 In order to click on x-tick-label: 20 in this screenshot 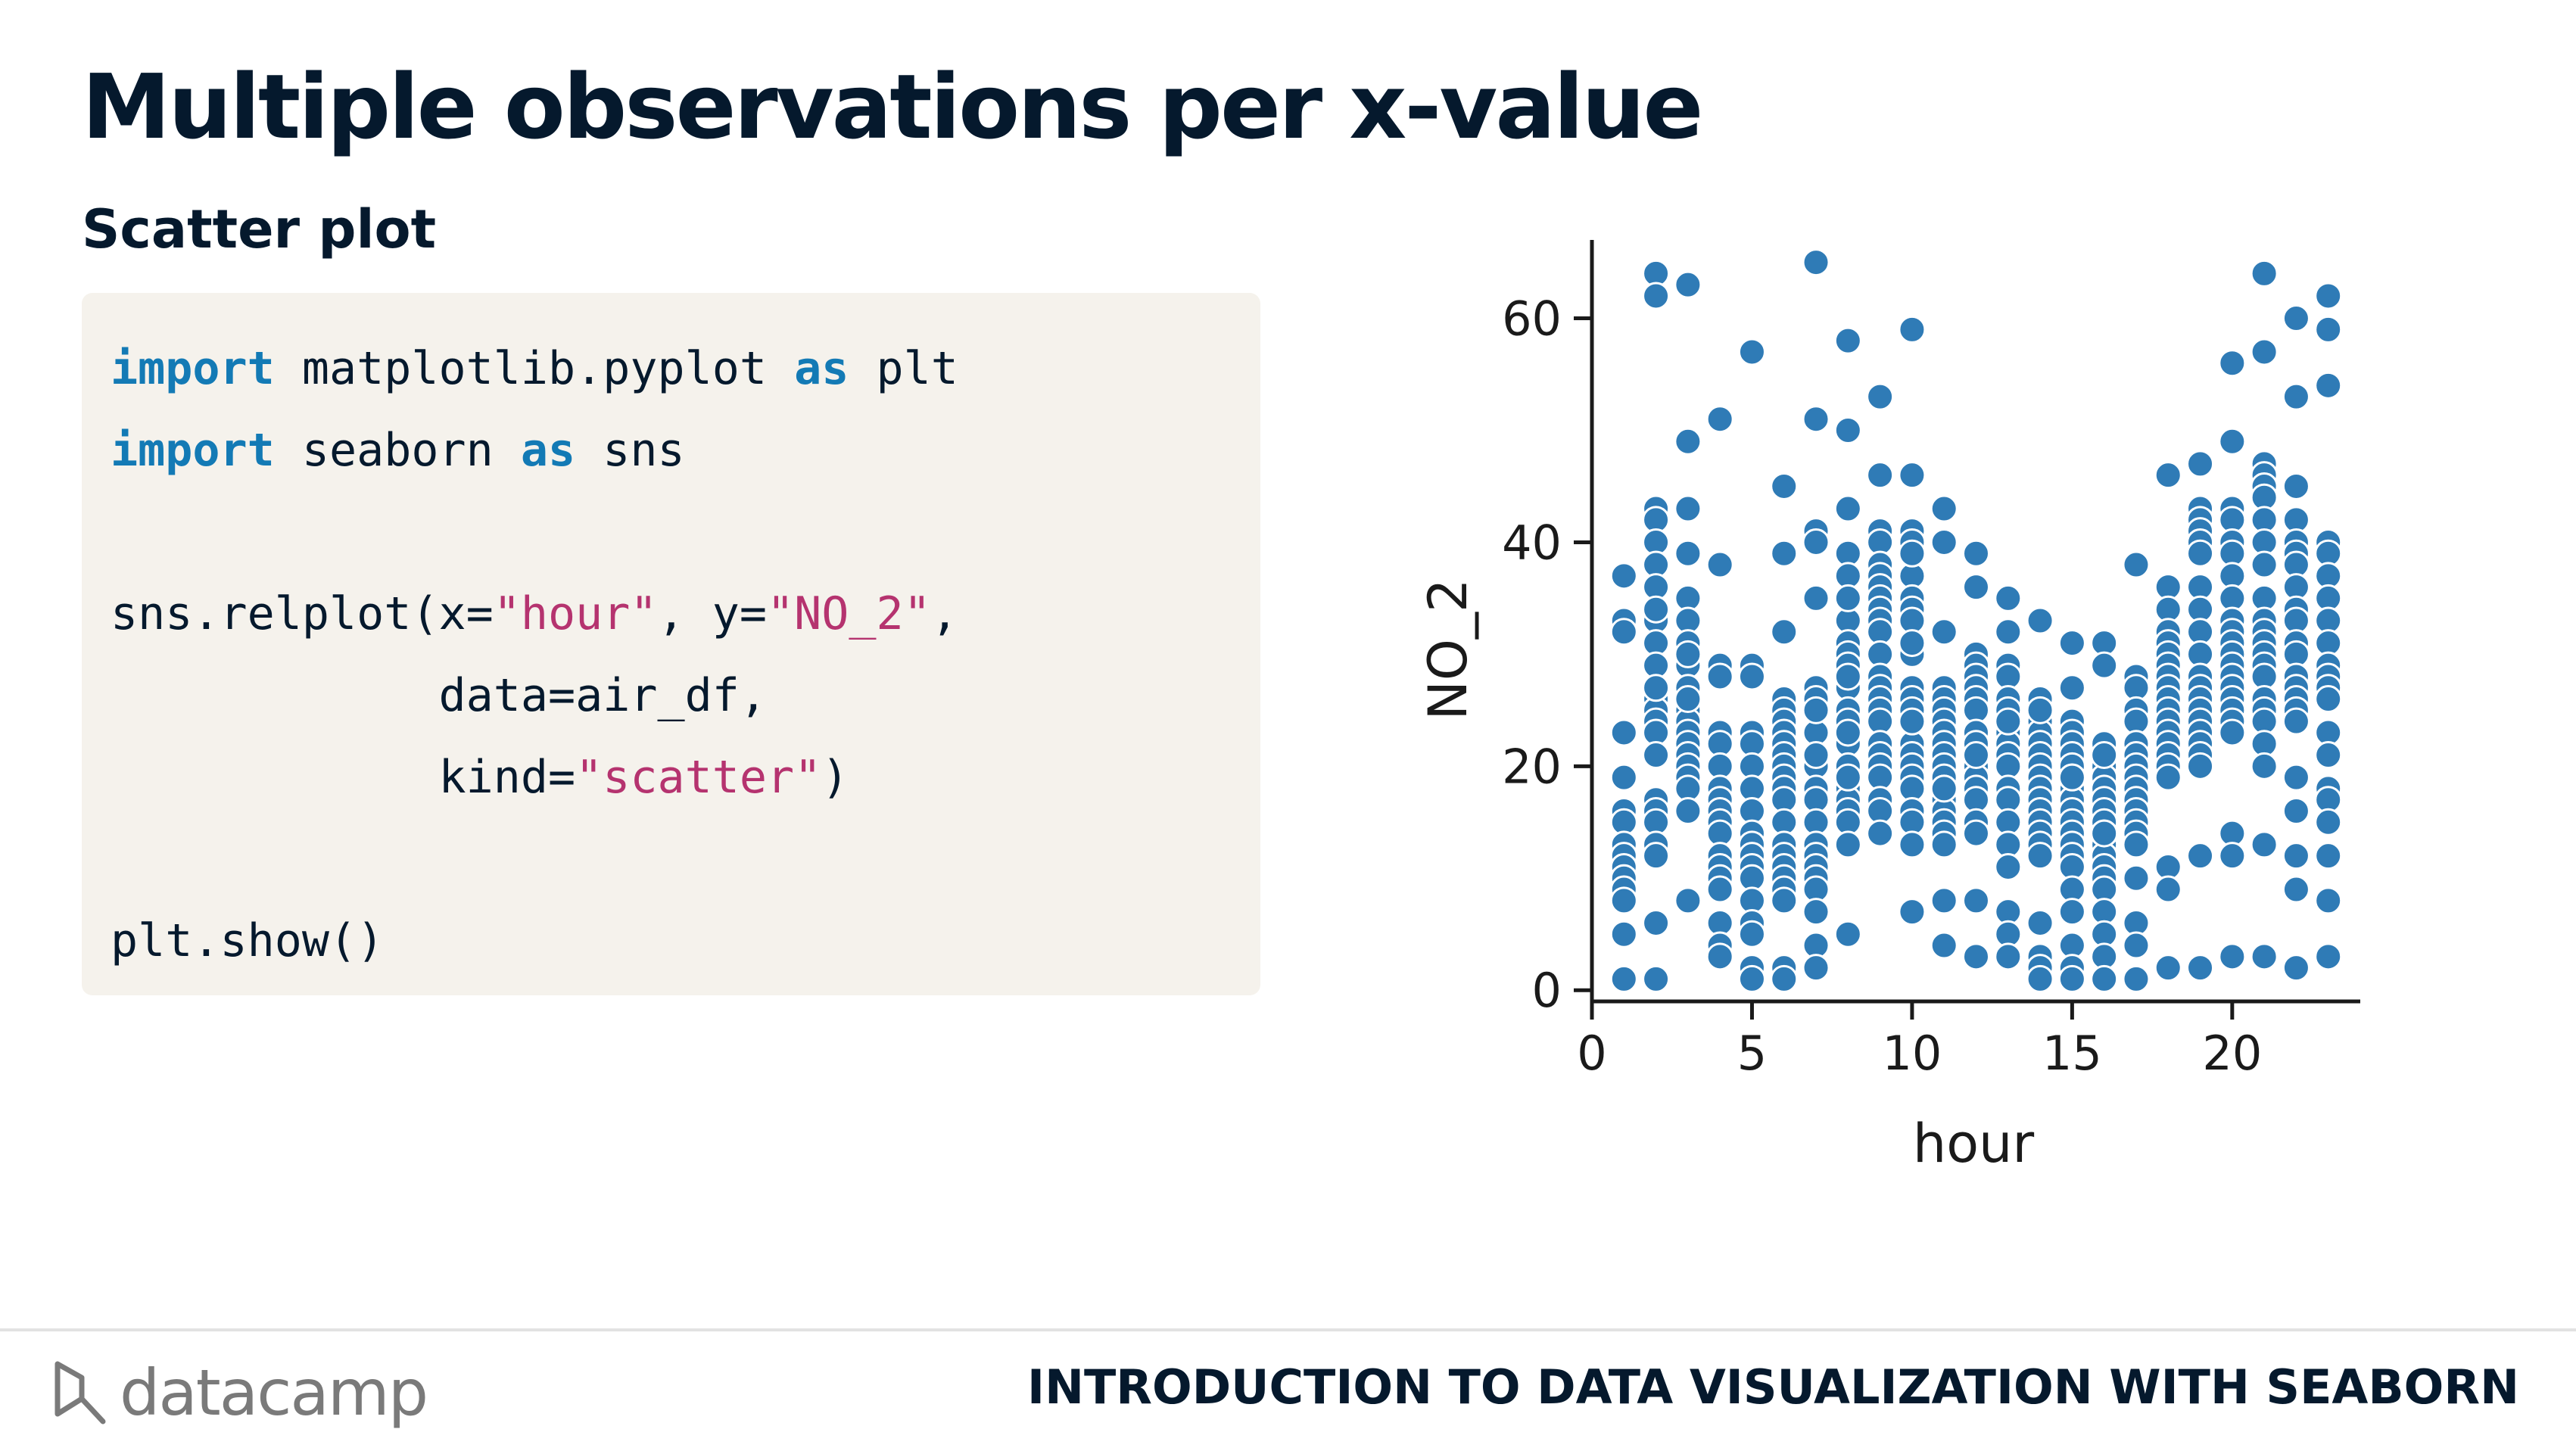, I will do `click(2232, 1053)`.